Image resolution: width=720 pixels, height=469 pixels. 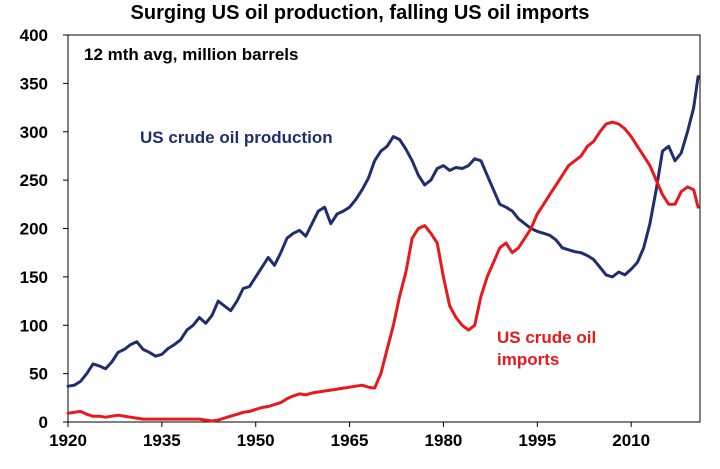 I want to click on production-series-label: US crude oil production, so click(x=236, y=137).